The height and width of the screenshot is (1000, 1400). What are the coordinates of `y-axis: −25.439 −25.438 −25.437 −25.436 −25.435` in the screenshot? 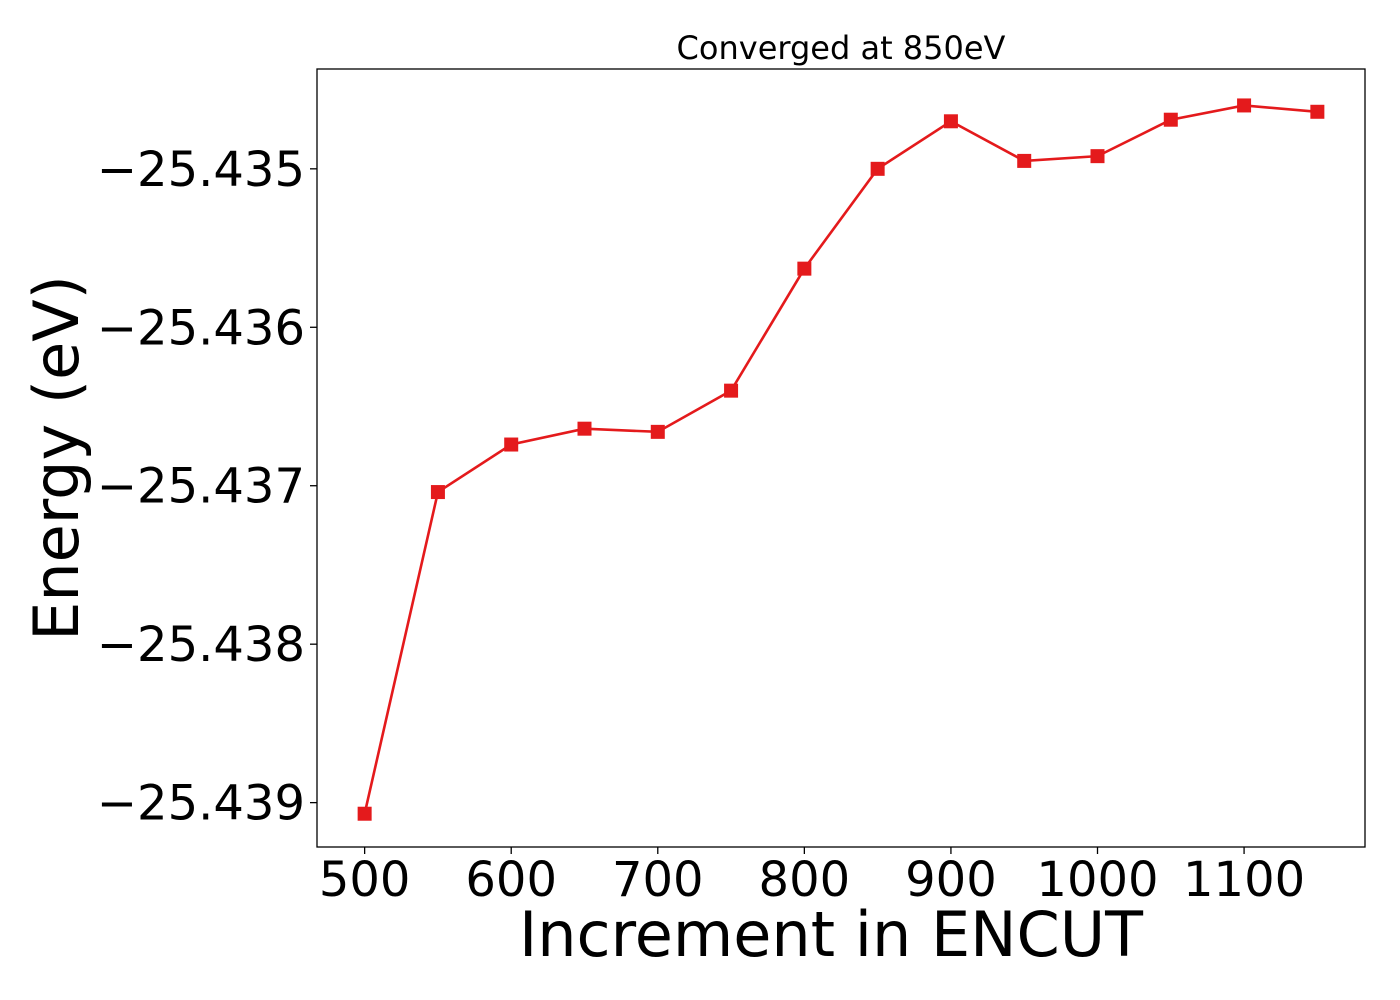 It's located at (207, 487).